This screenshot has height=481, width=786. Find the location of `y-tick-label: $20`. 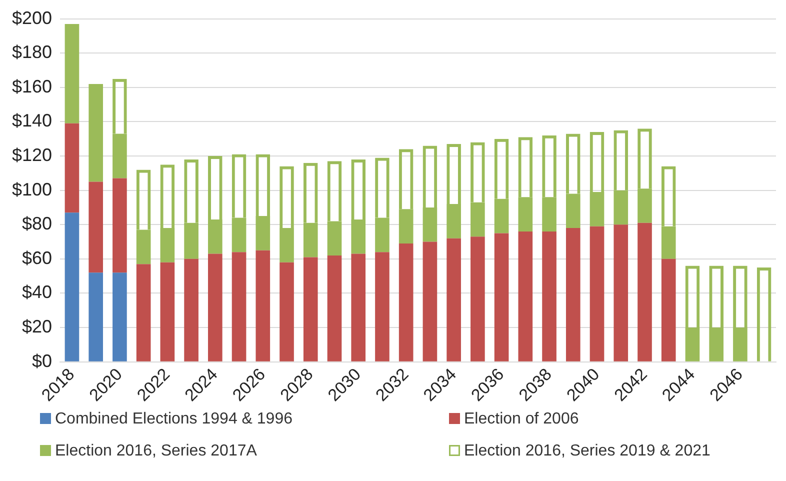

y-tick-label: $20 is located at coordinates (37, 326).